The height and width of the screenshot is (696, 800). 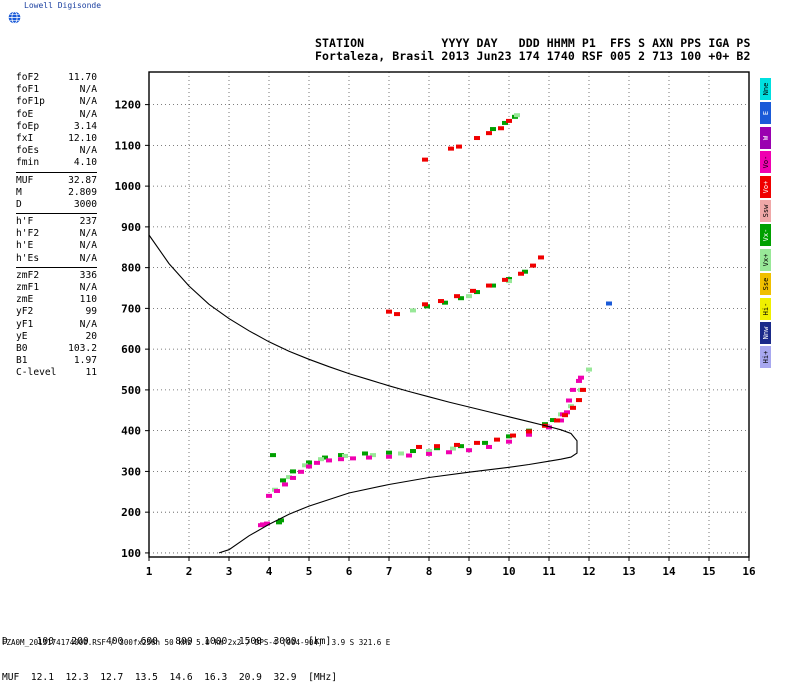 What do you see at coordinates (349, 571) in the screenshot?
I see `x-tick-label: 6` at bounding box center [349, 571].